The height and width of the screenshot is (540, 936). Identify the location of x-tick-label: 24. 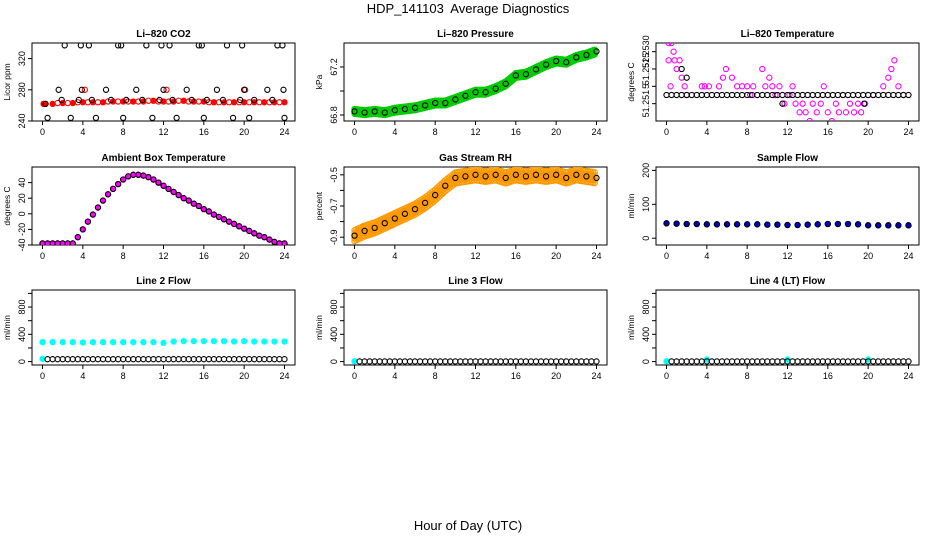
(284, 132).